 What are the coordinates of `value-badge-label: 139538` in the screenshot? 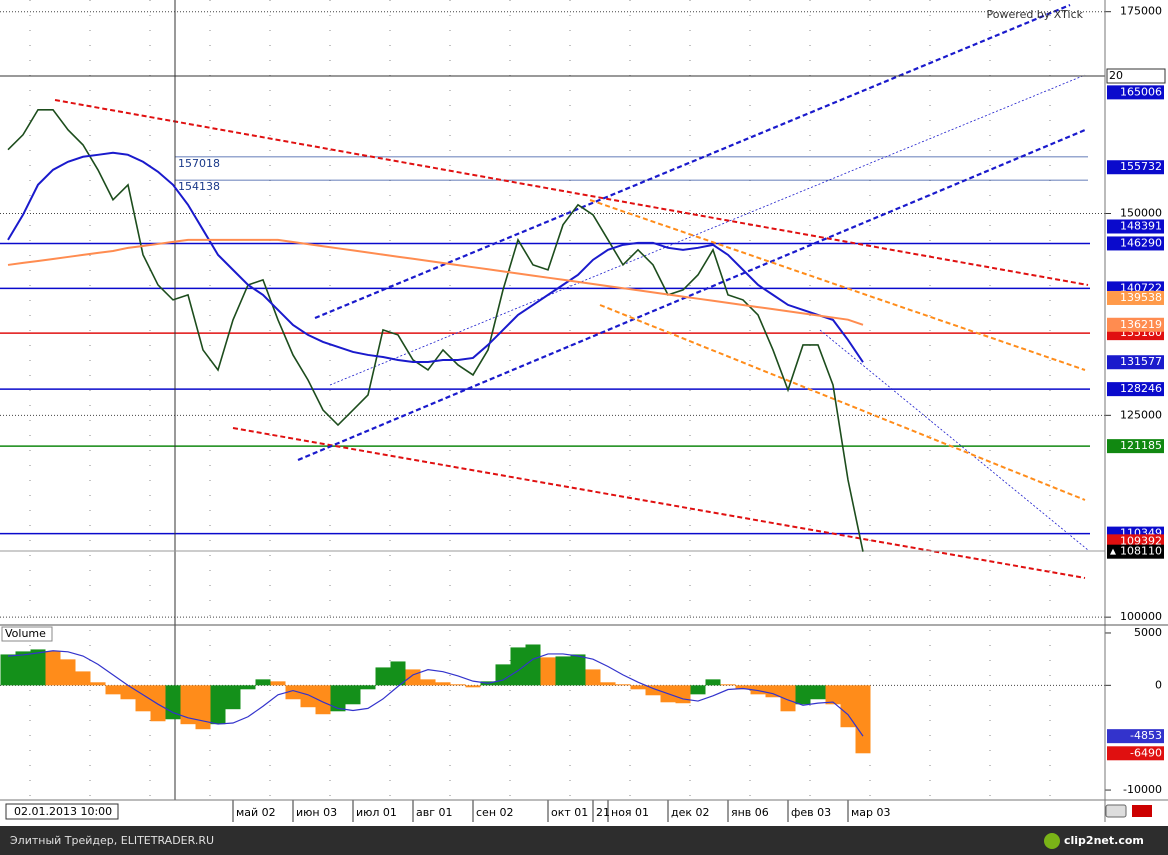 It's located at (1141, 297).